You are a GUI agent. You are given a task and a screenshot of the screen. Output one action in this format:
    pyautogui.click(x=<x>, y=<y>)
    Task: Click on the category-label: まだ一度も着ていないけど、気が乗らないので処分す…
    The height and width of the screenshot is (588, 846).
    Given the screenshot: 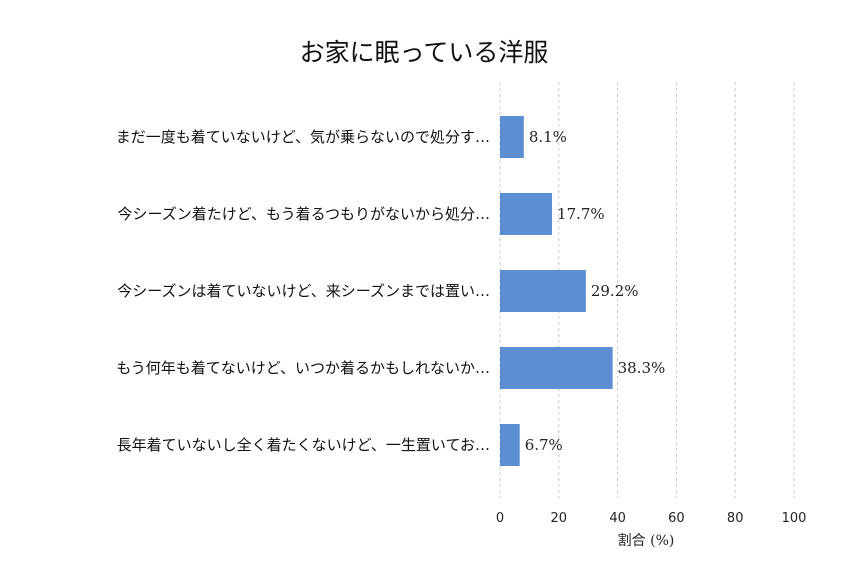 What is the action you would take?
    pyautogui.click(x=303, y=137)
    